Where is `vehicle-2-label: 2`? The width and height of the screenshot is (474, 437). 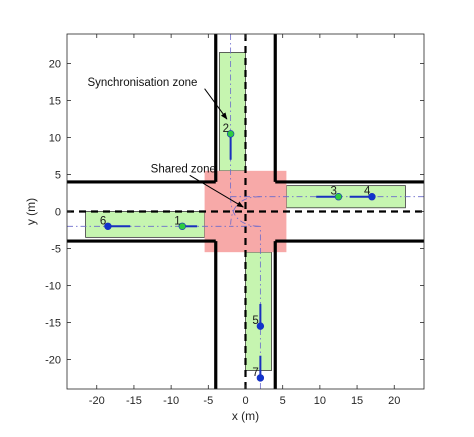 vehicle-2-label: 2 is located at coordinates (226, 129).